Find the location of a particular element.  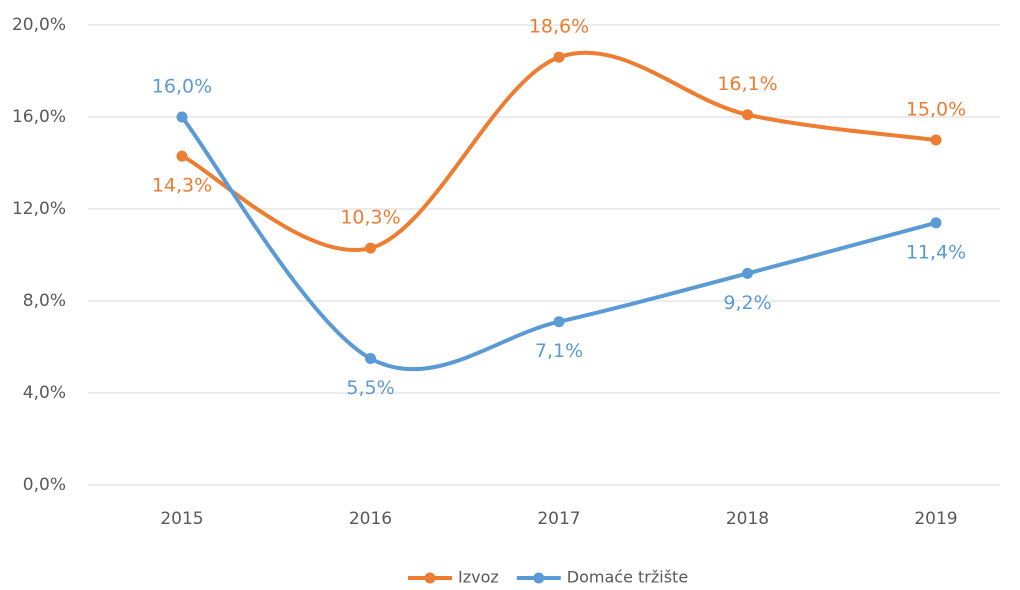

x-tick-label: 2018 is located at coordinates (747, 519).